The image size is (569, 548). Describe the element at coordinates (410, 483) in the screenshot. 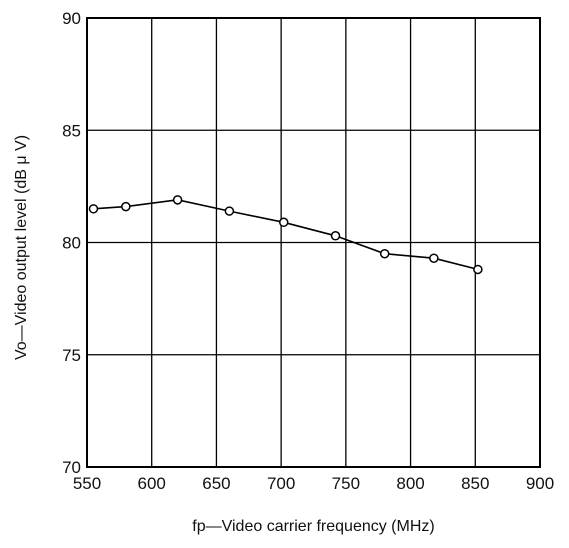

I see `x-tick-label: 800` at that location.